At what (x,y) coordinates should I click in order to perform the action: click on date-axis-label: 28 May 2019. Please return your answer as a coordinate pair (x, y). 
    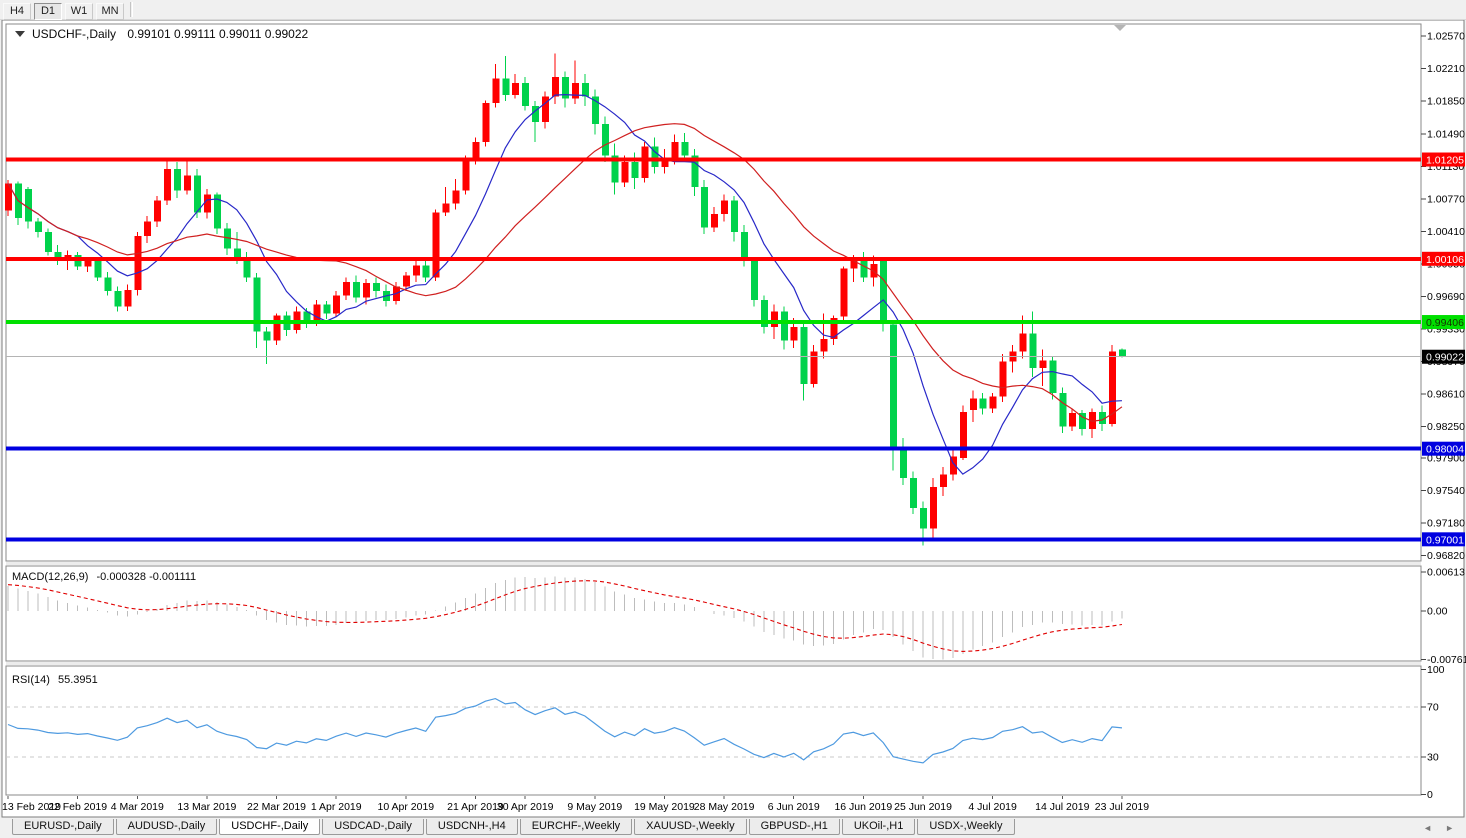
    Looking at the image, I should click on (724, 807).